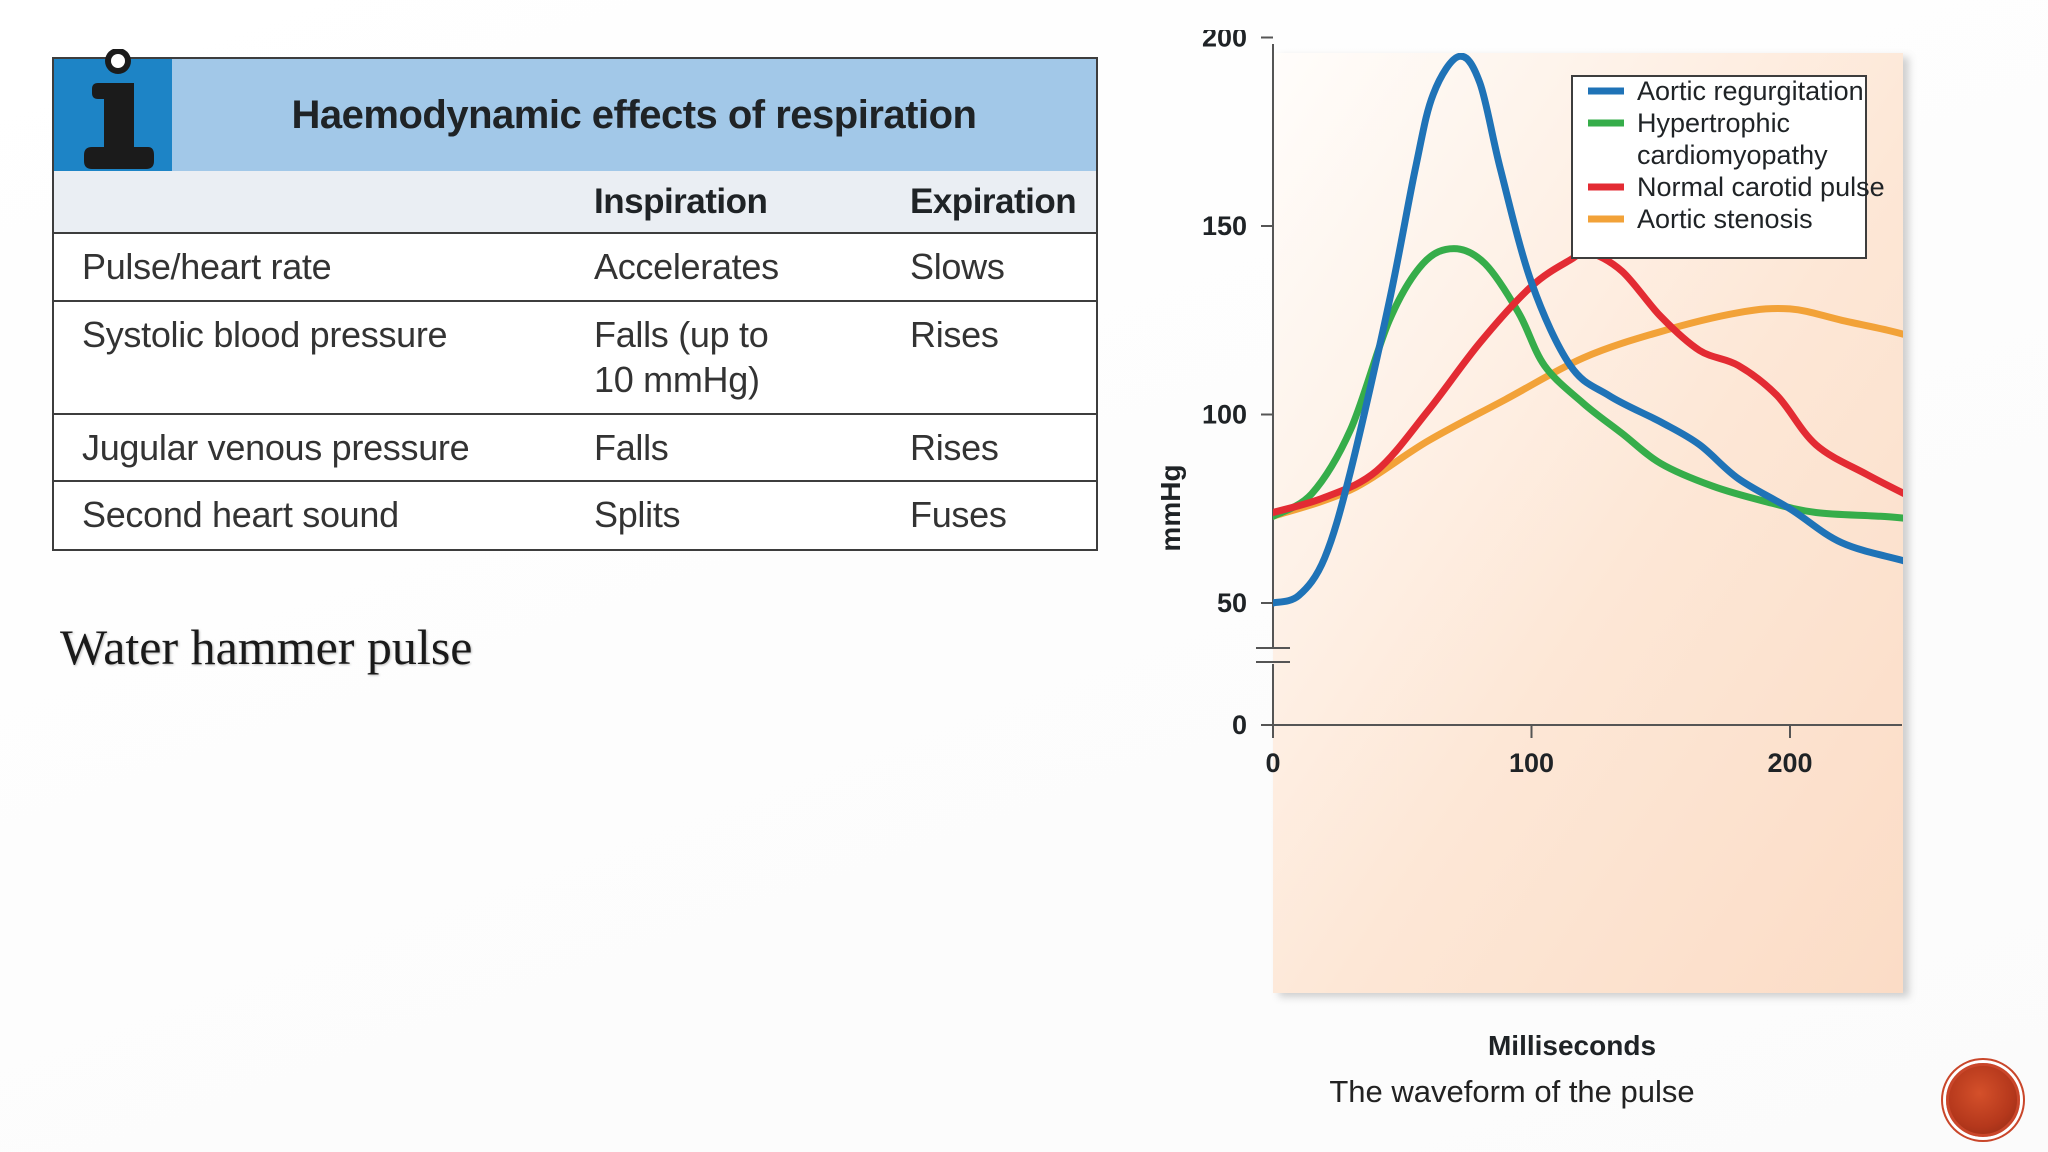 This screenshot has height=1152, width=2048. Describe the element at coordinates (1572, 1045) in the screenshot. I see `x-axis-title: Milliseconds` at that location.